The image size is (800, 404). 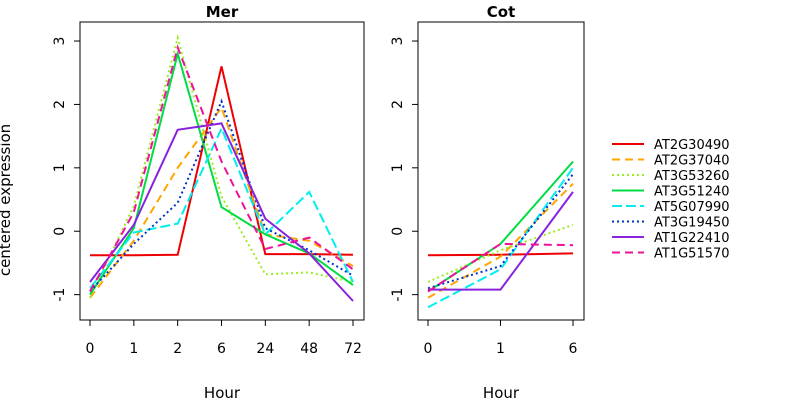 I want to click on x-axis-label-cot: Hour, so click(x=501, y=392).